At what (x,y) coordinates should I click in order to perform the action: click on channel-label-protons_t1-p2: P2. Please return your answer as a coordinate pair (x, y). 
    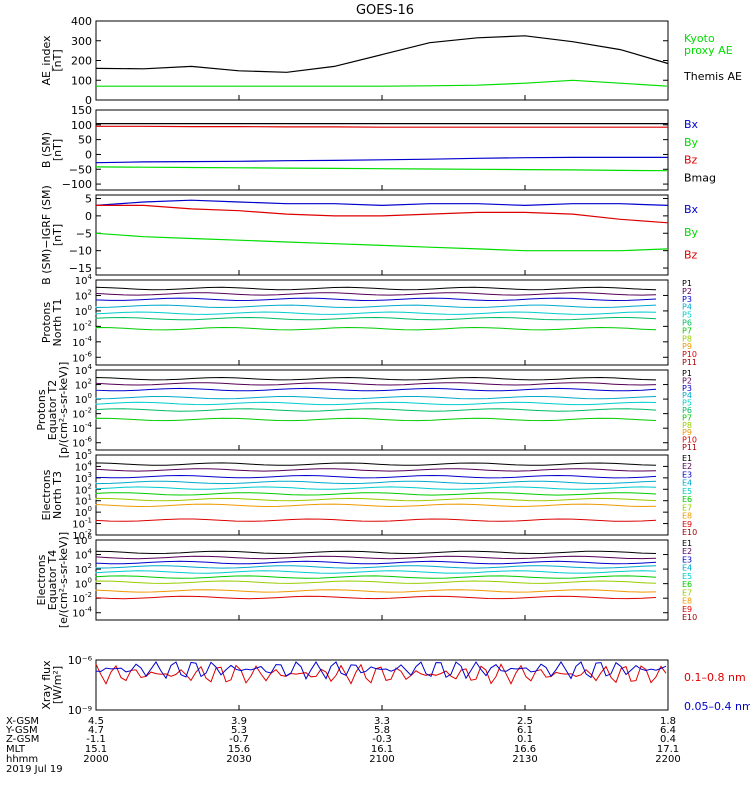
    Looking at the image, I should click on (687, 291).